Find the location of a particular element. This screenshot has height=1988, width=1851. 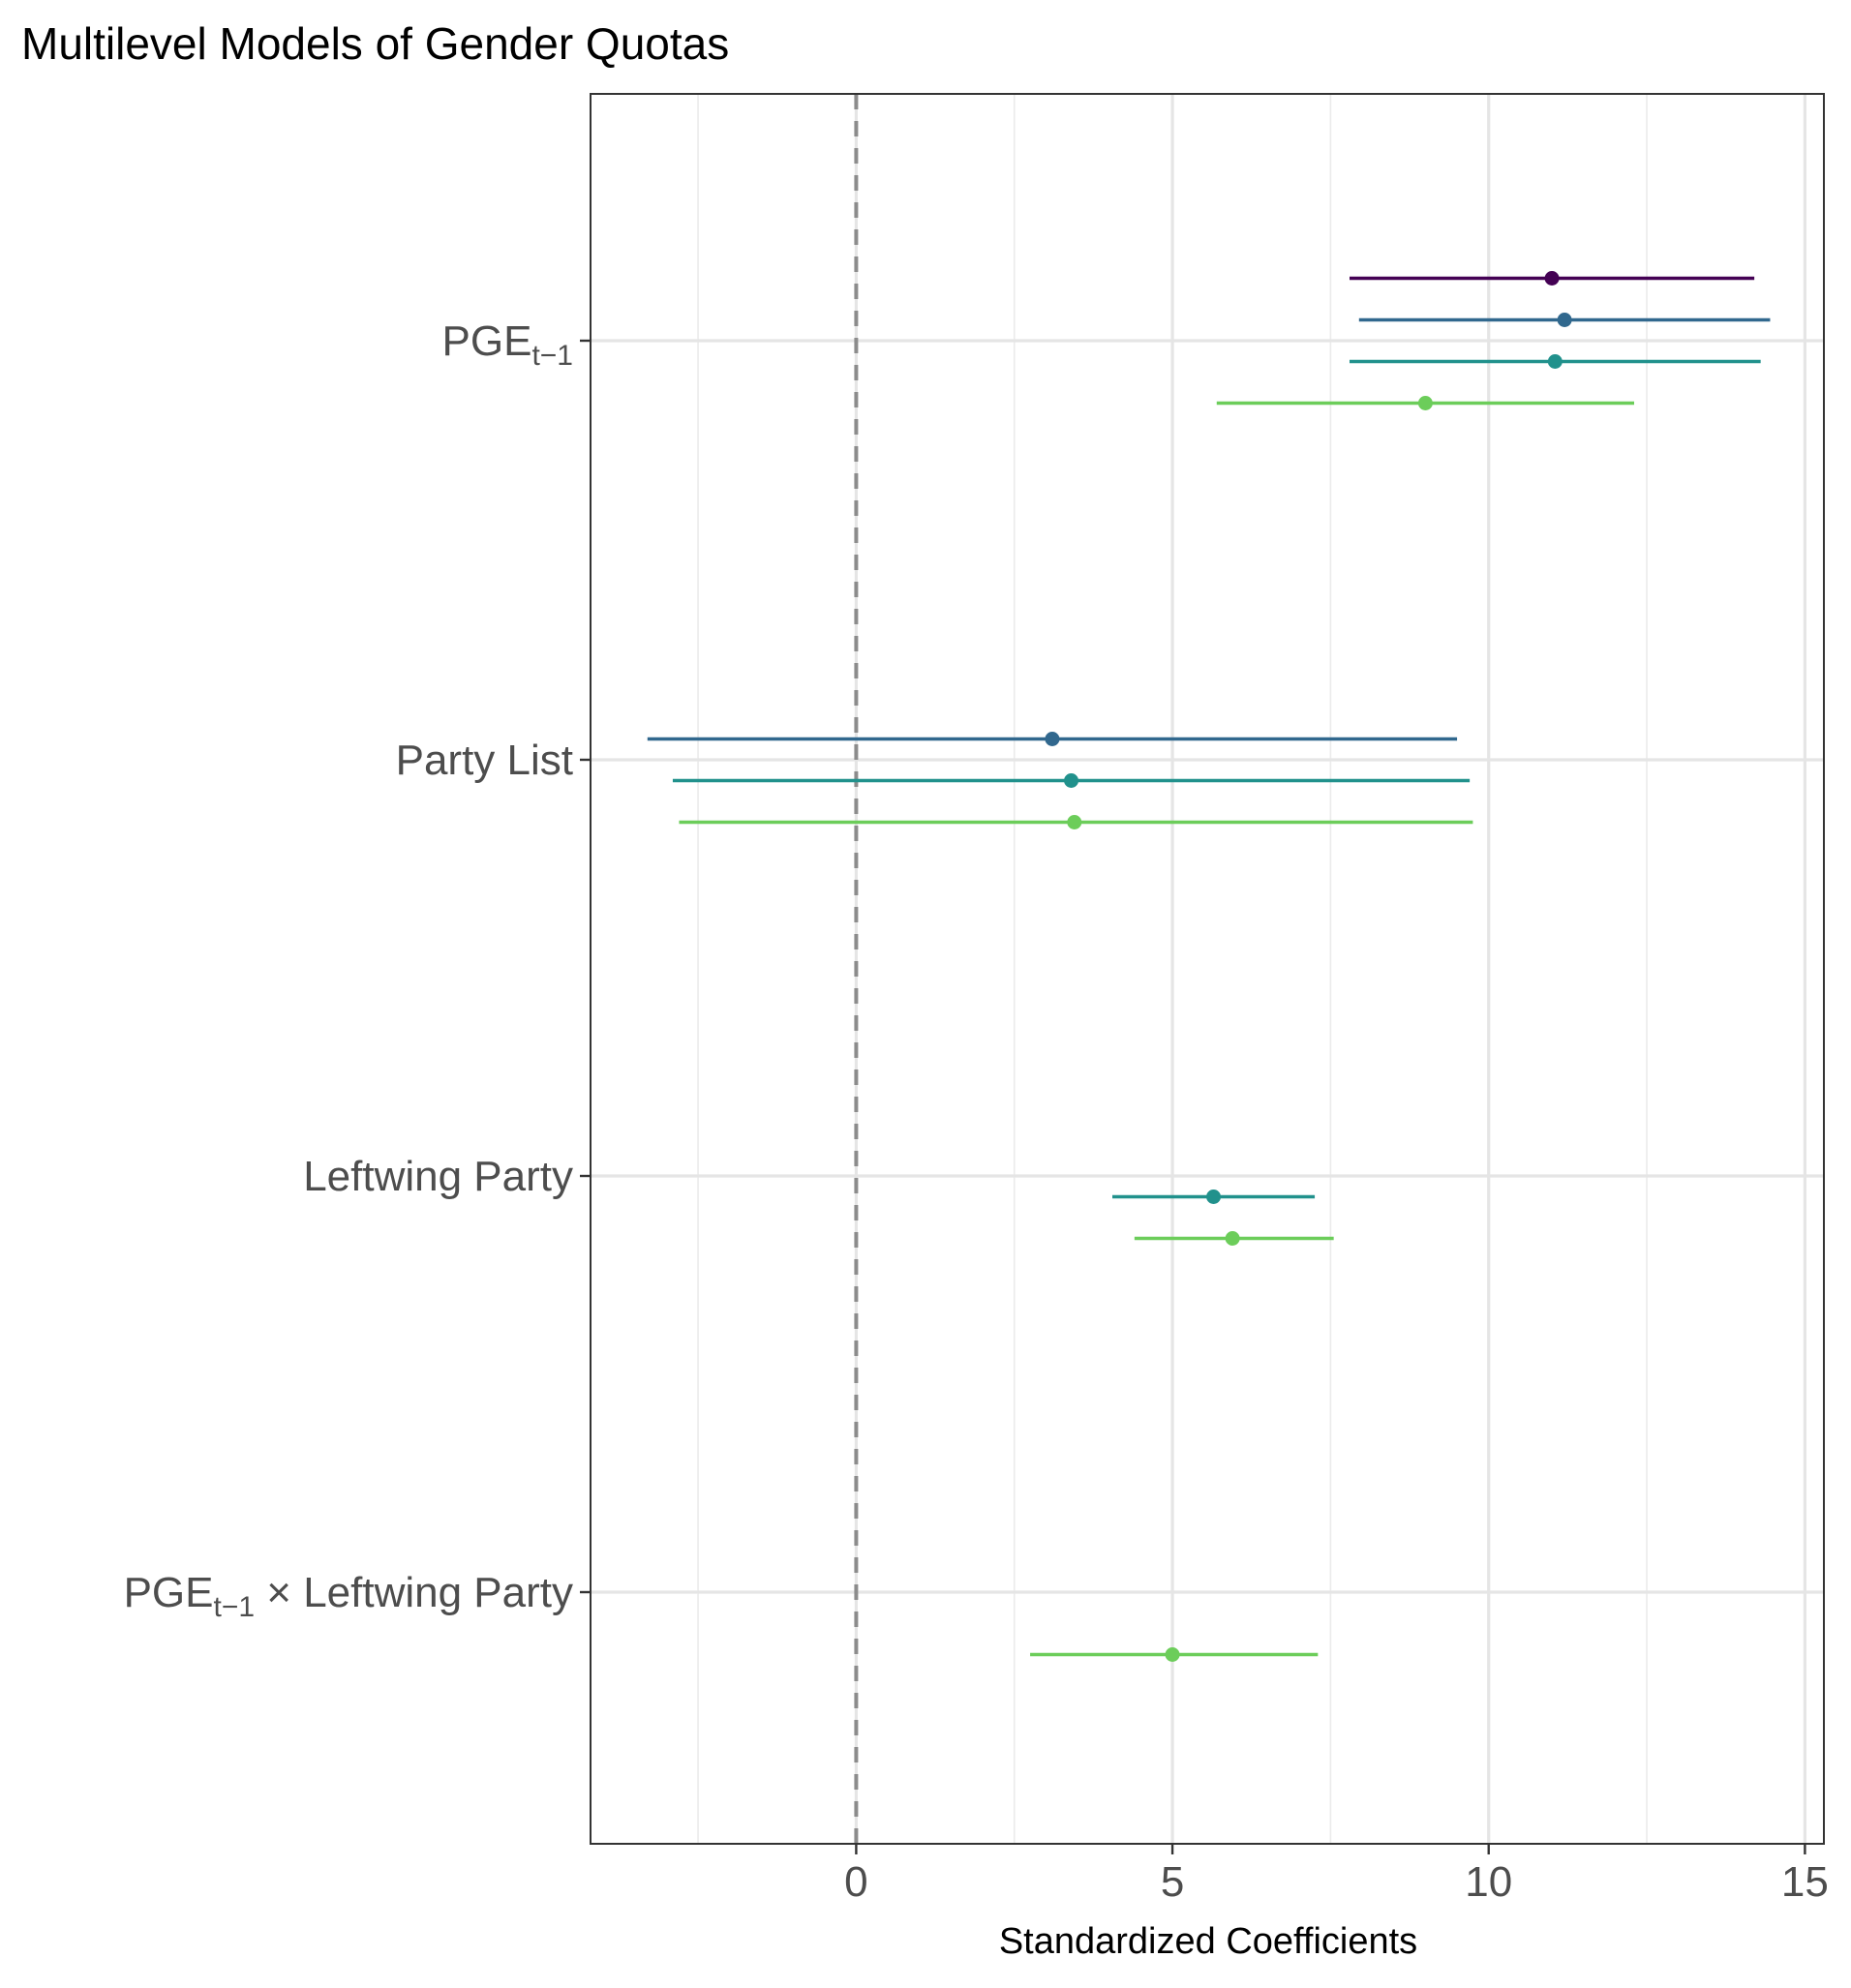

x-tick-label: 5 is located at coordinates (1172, 1882).